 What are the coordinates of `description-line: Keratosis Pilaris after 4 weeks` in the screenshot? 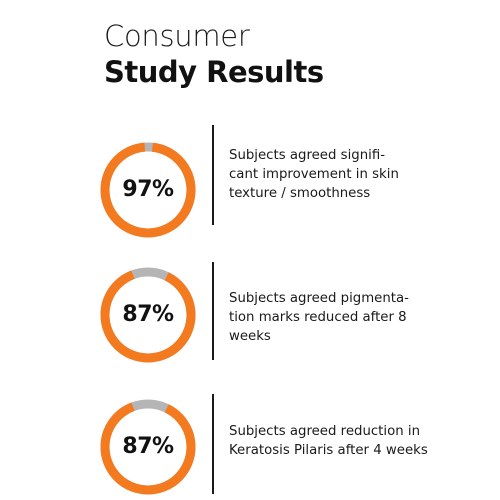 It's located at (328, 450).